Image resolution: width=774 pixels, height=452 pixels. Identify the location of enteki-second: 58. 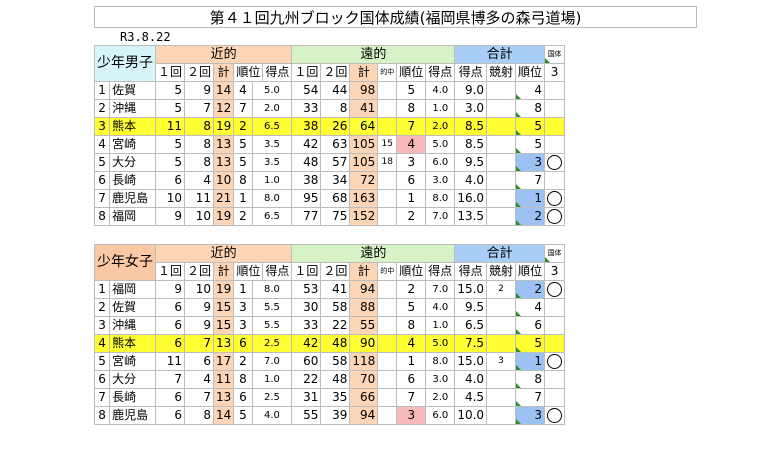
(335, 307).